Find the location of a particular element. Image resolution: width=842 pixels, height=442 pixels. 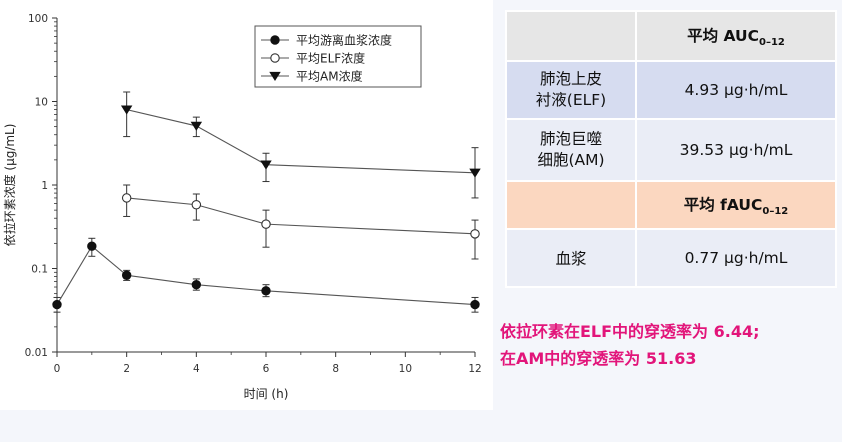

plasma-fauc-value: 0.77 μg·h/mL is located at coordinates (736, 258).